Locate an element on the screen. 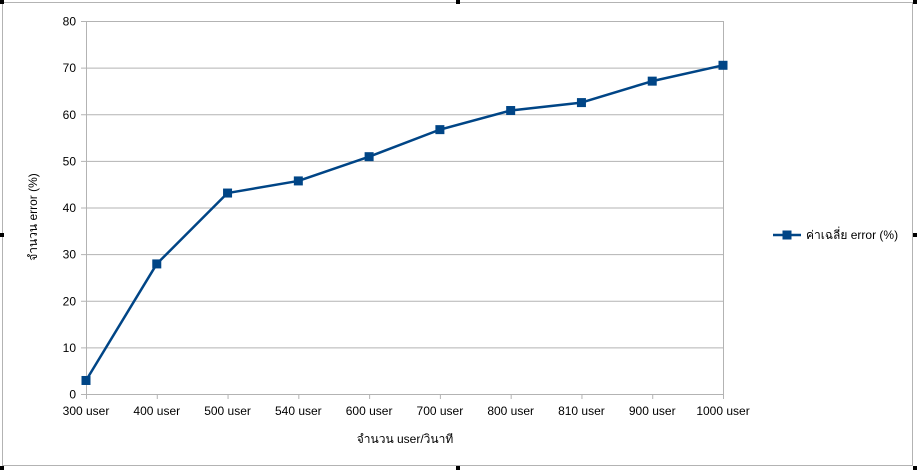 This screenshot has height=470, width=917. selection-handle-bottom-right is located at coordinates (915, 468).